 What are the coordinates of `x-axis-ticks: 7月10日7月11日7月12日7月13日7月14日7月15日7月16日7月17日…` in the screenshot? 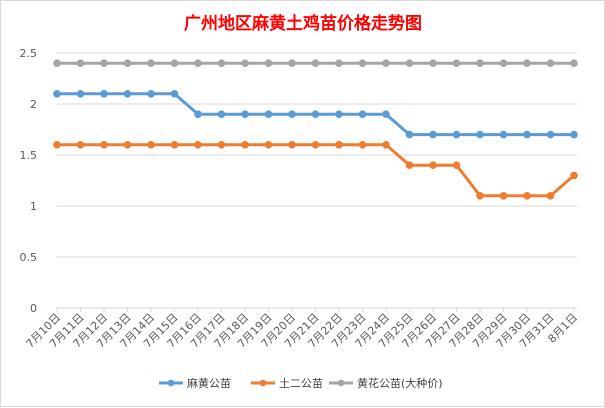 It's located at (302, 329).